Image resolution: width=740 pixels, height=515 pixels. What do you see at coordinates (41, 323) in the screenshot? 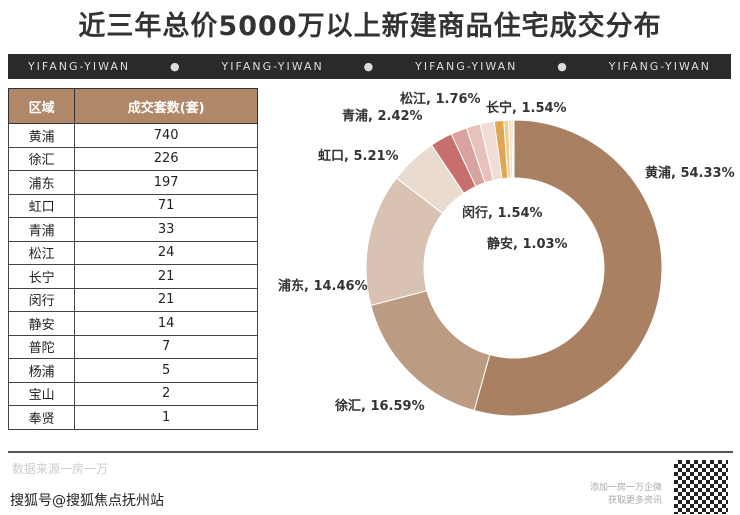
I see `district-cell: 静安` at bounding box center [41, 323].